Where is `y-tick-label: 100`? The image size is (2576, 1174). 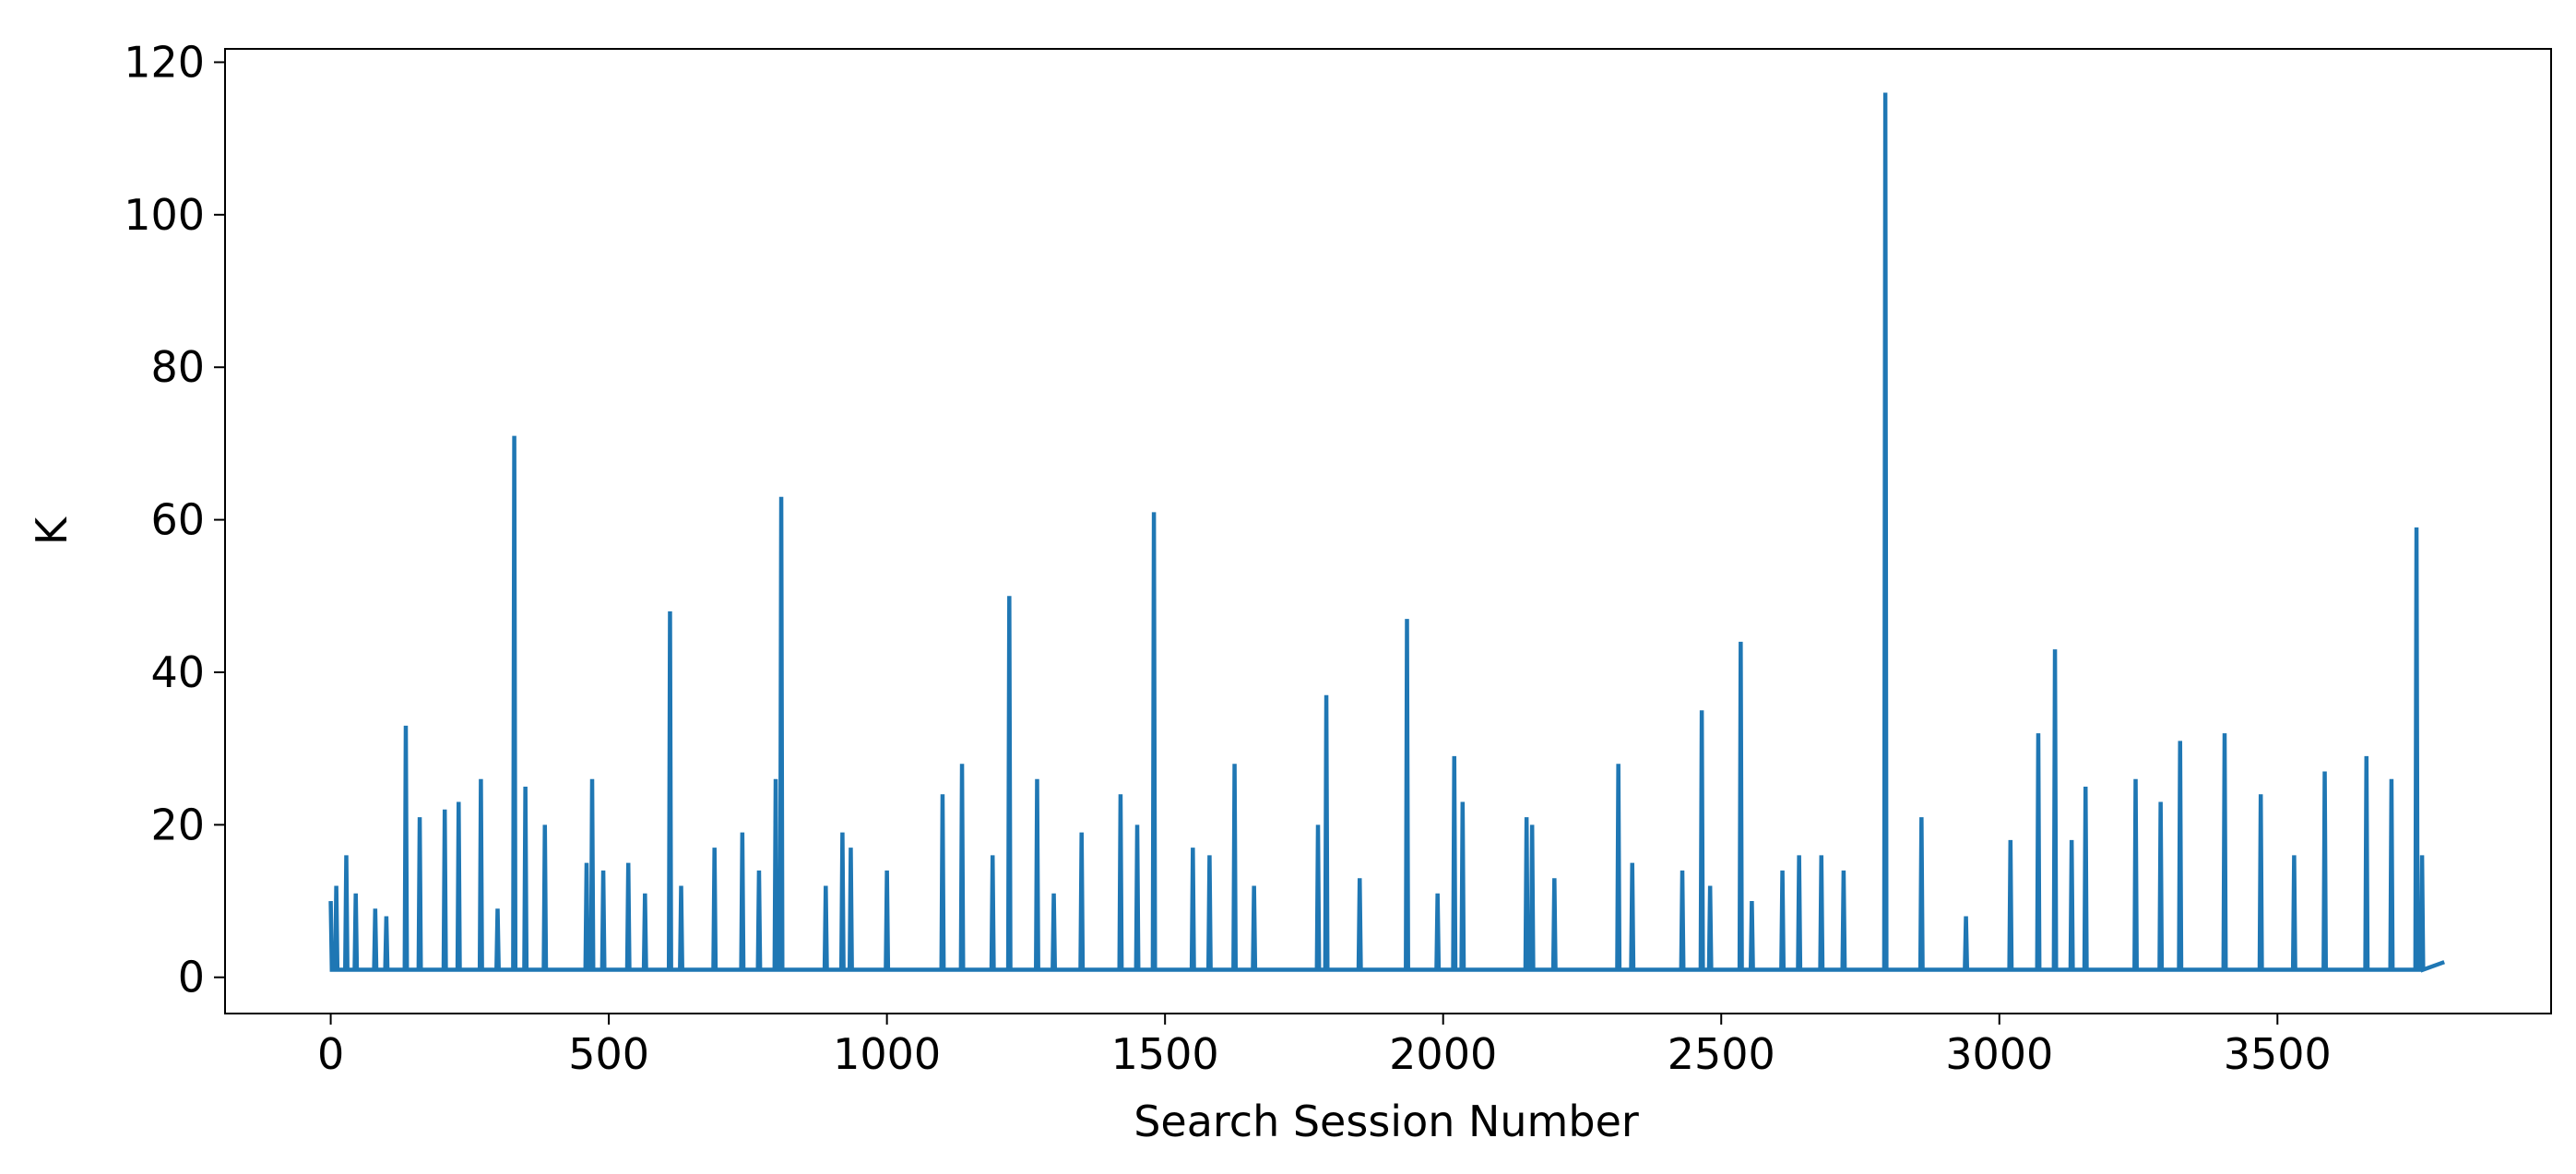 y-tick-label: 100 is located at coordinates (164, 215).